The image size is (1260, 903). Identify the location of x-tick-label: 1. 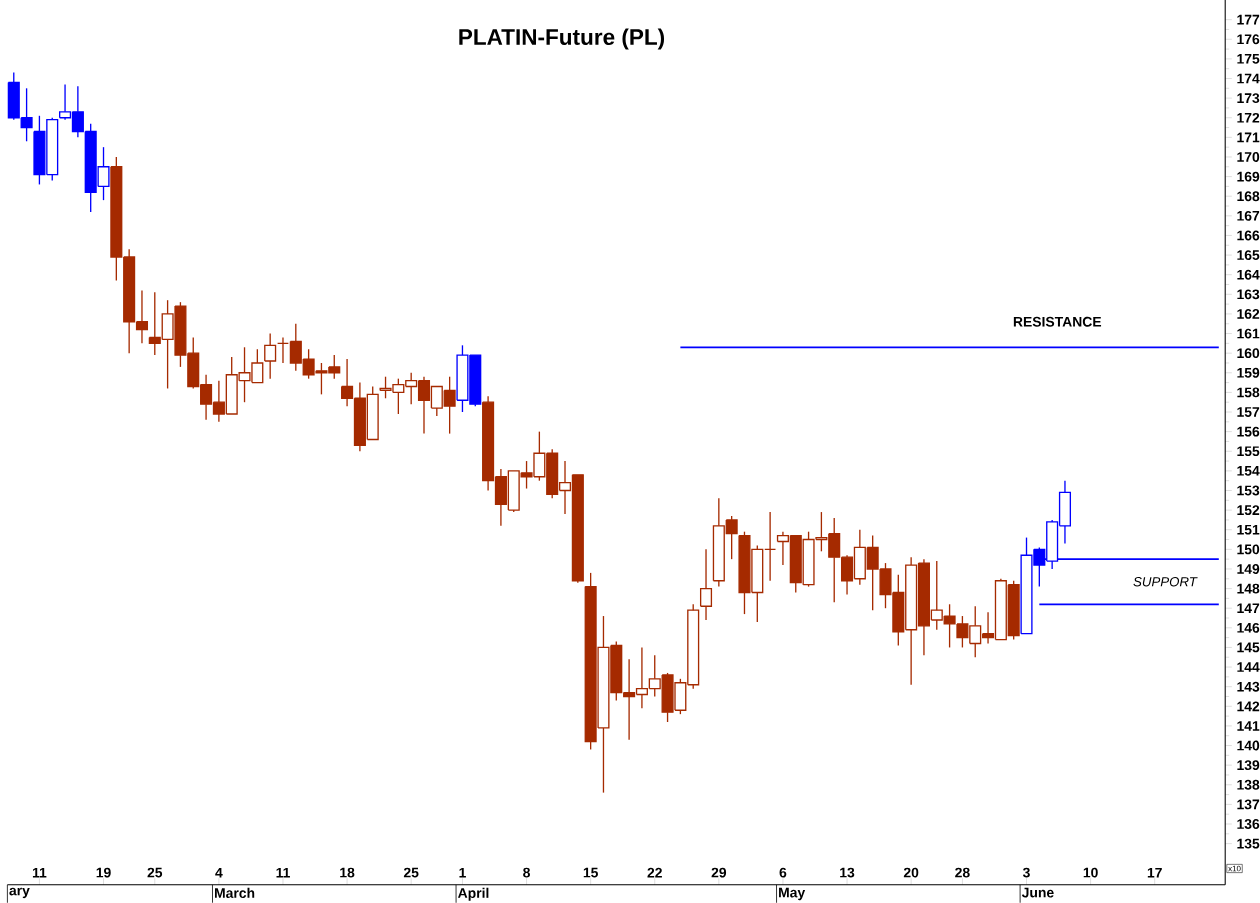
(462, 873).